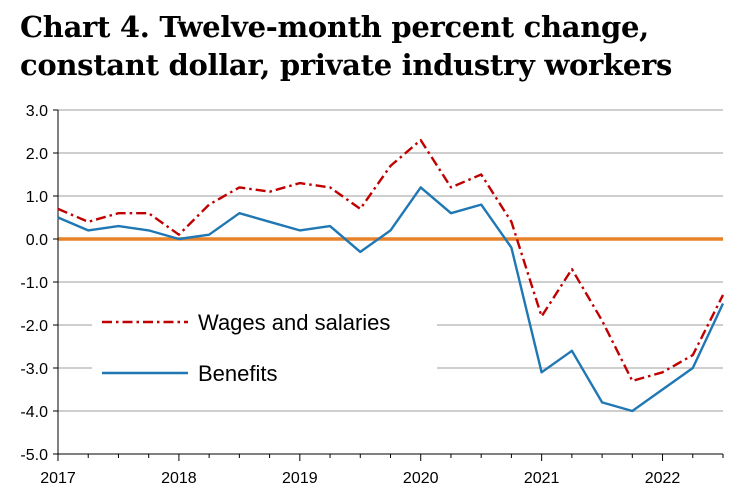 The width and height of the screenshot is (731, 493). What do you see at coordinates (37, 197) in the screenshot?
I see `y-tick-label: 1.0` at bounding box center [37, 197].